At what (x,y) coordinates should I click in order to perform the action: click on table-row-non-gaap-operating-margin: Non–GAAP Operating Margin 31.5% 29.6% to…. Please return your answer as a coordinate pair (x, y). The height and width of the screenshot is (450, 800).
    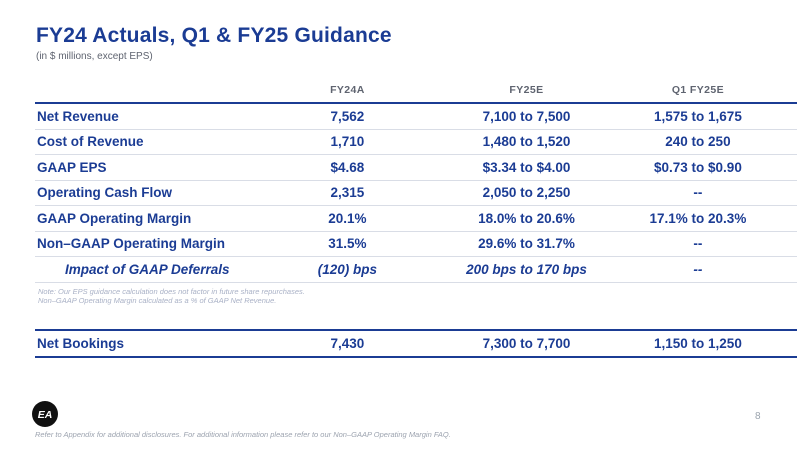
    Looking at the image, I should click on (416, 244).